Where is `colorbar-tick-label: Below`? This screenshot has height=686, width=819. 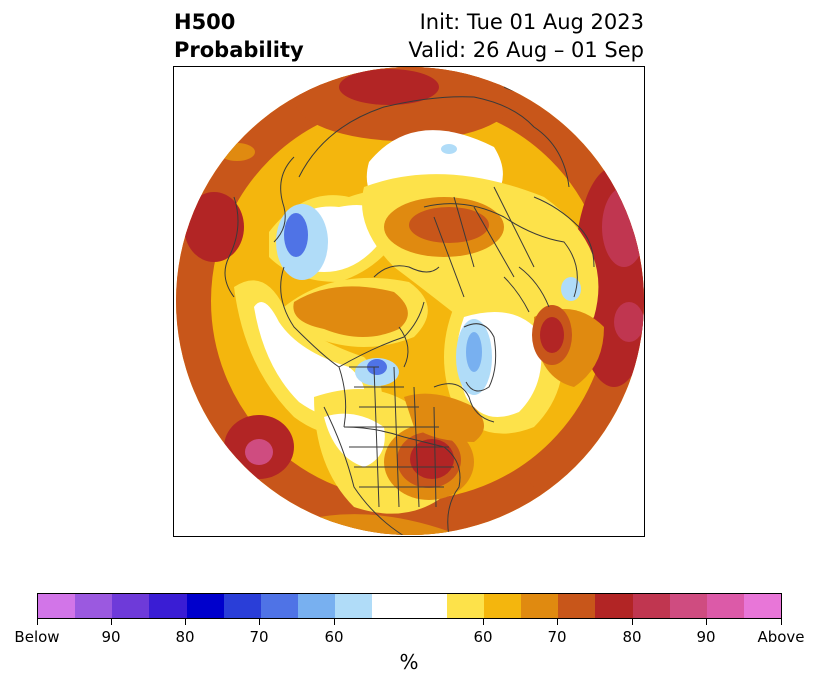 colorbar-tick-label: Below is located at coordinates (37, 637).